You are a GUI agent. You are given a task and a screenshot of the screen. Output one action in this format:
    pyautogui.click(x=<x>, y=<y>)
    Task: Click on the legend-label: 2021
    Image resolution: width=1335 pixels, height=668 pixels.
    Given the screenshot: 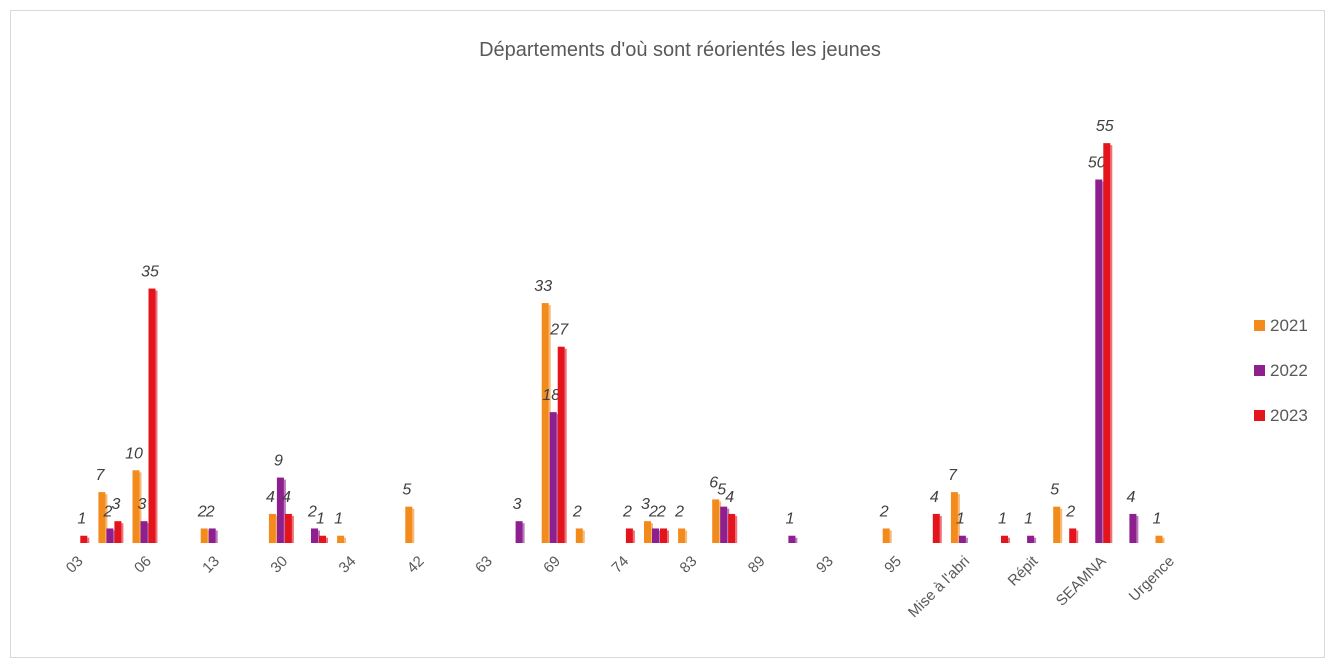 What is the action you would take?
    pyautogui.click(x=1289, y=325)
    